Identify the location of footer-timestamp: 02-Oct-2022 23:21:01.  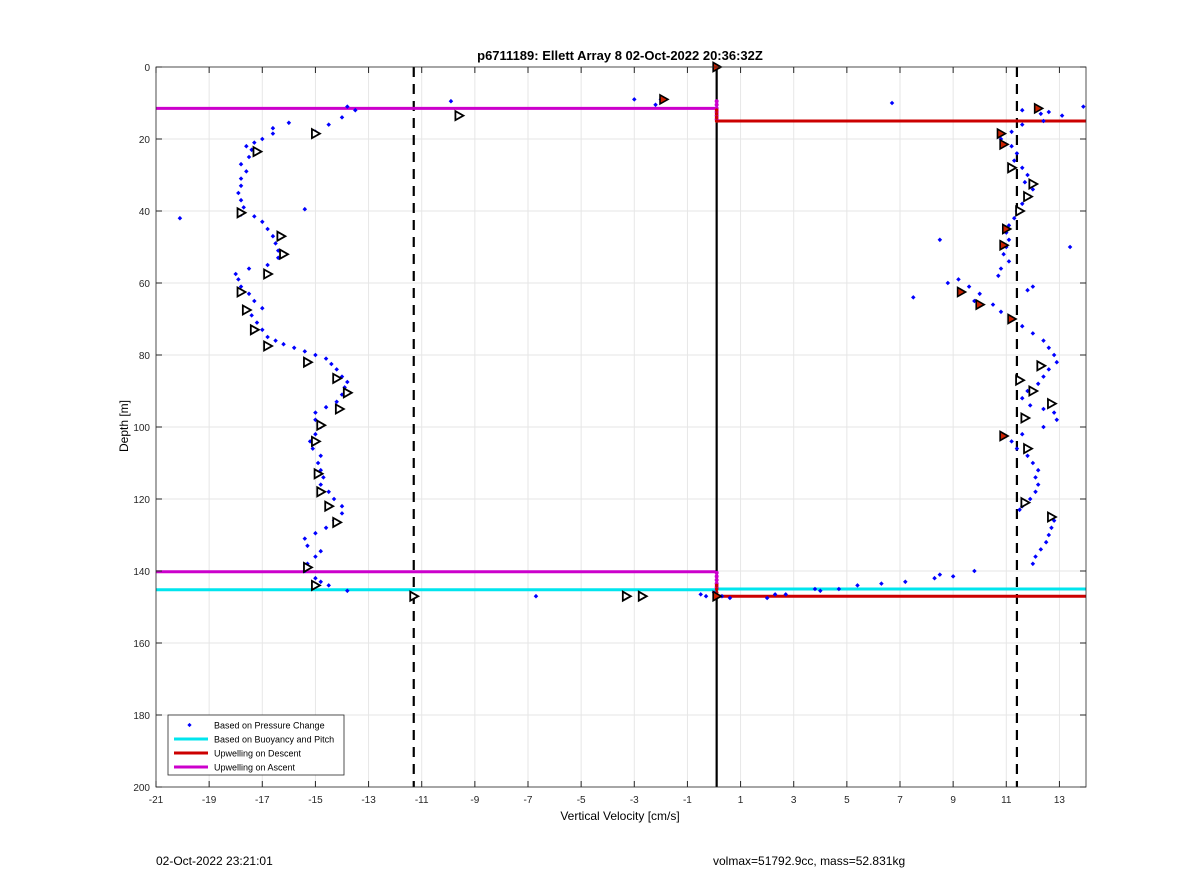
(214, 861).